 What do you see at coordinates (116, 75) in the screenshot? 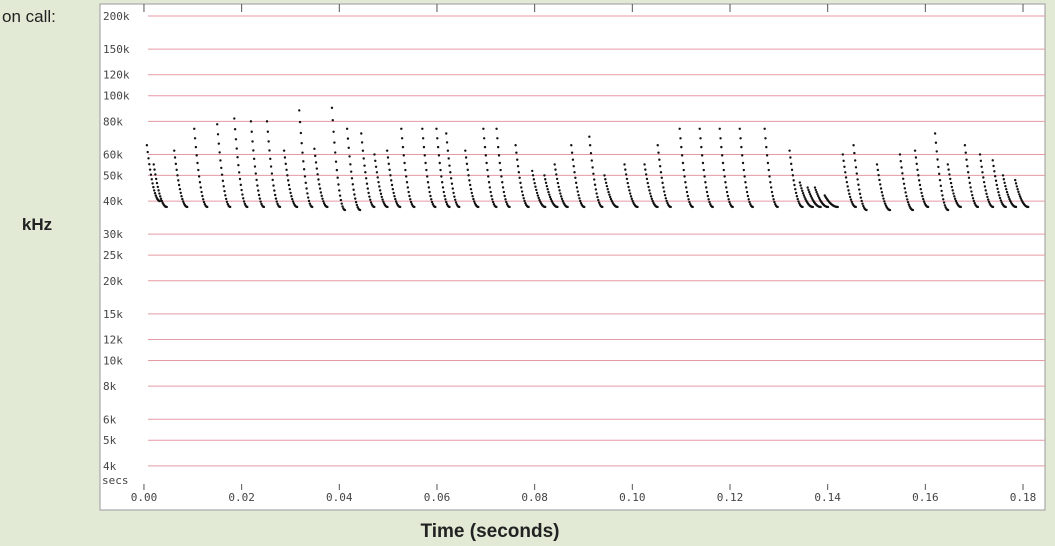
I see `y-tick-label: 120k` at bounding box center [116, 75].